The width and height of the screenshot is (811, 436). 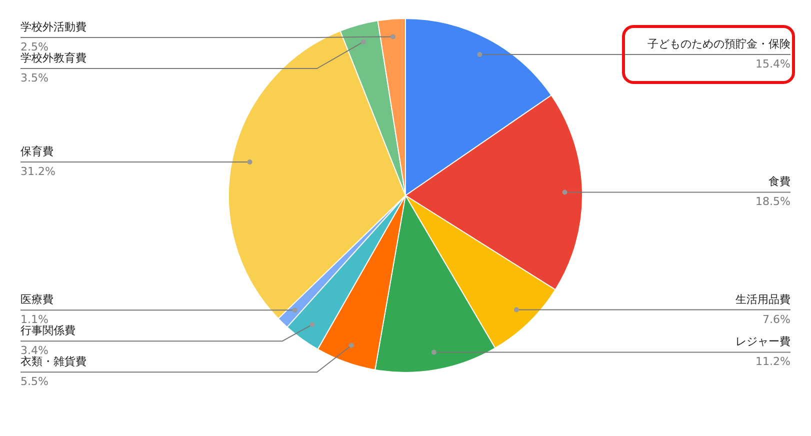 I want to click on slice-label: 医療費, so click(x=37, y=299).